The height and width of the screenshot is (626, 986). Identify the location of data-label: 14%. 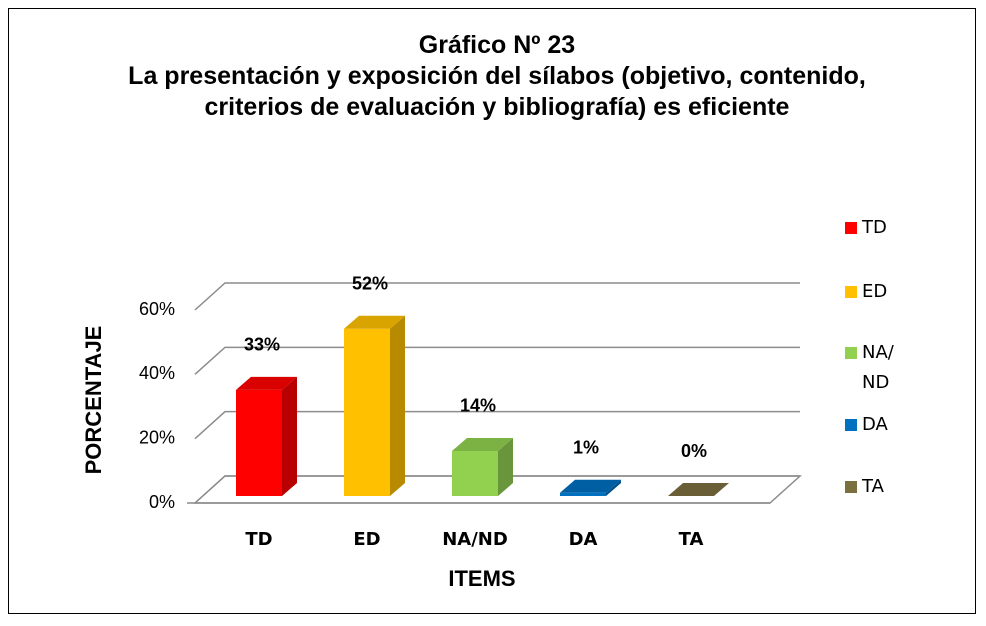
(478, 406).